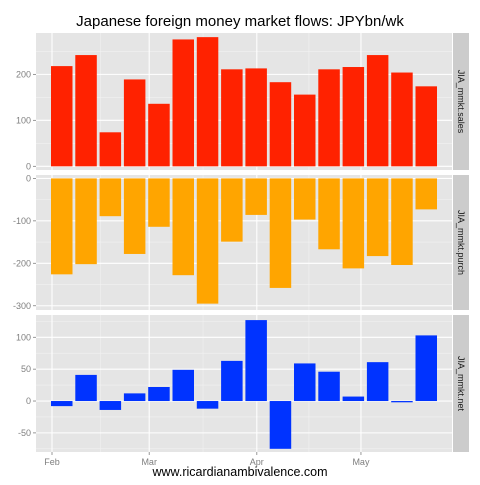  I want to click on y-tick-label: 200, so click(23, 74).